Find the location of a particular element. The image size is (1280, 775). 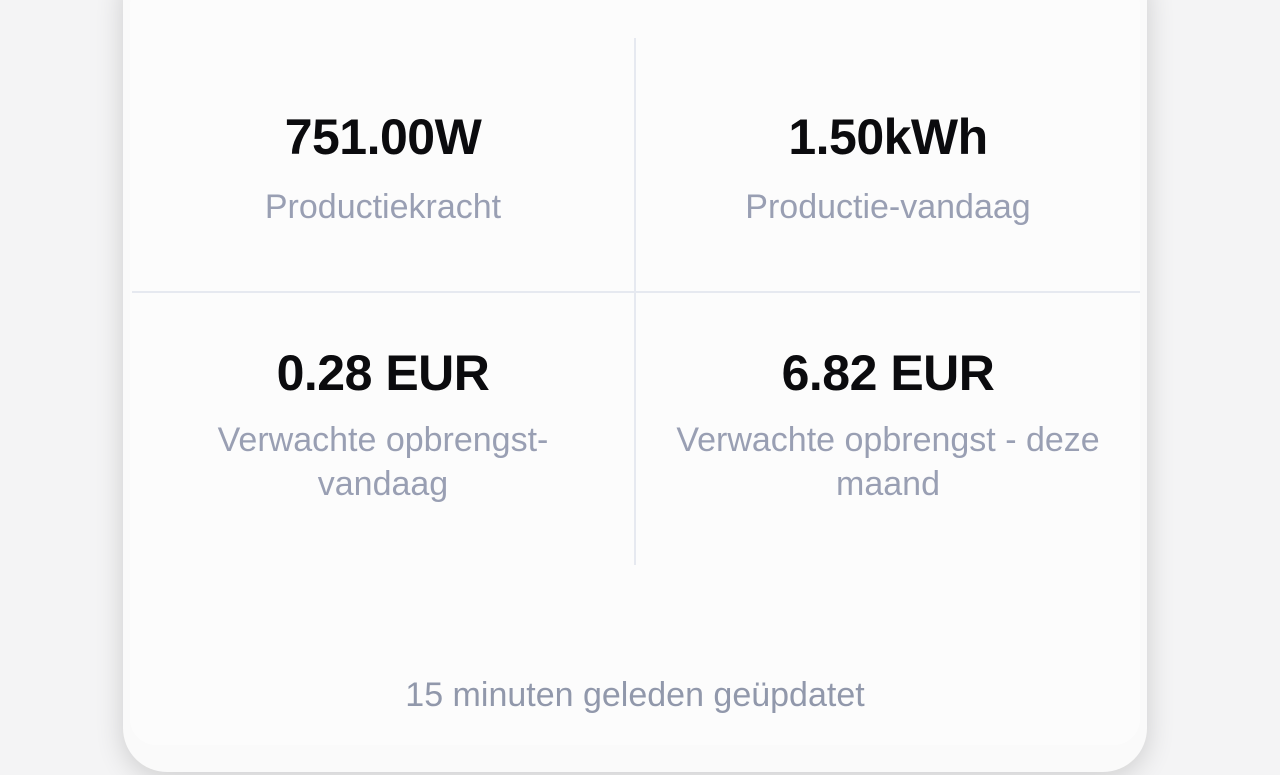

stat-value: 1.50kWh is located at coordinates (888, 137).